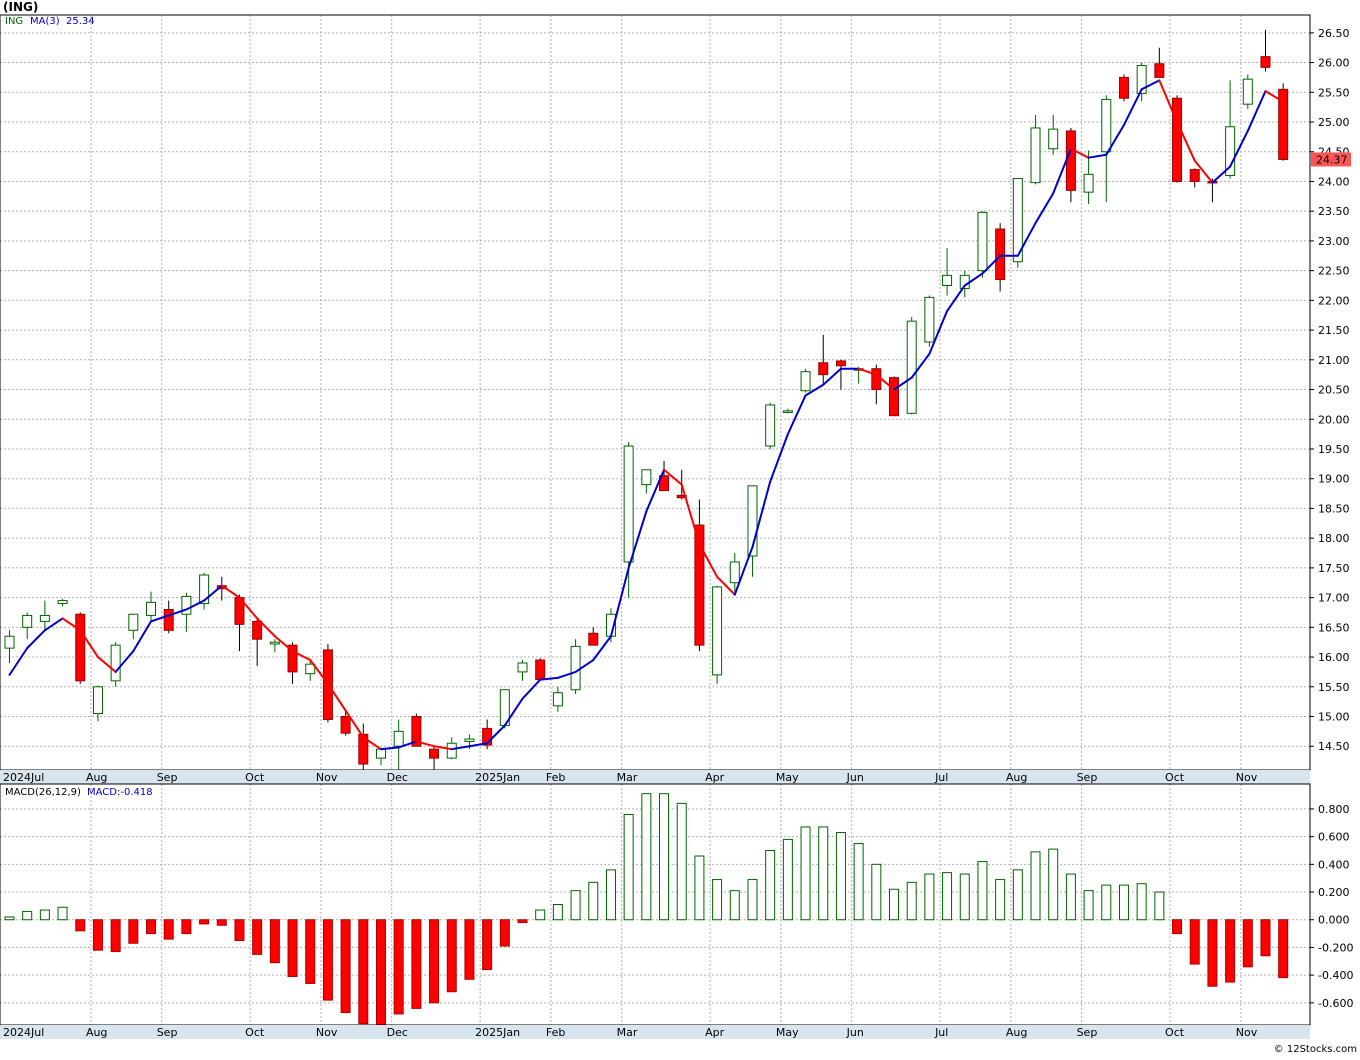  Describe the element at coordinates (1334, 241) in the screenshot. I see `price-tick-label: 23.00` at that location.